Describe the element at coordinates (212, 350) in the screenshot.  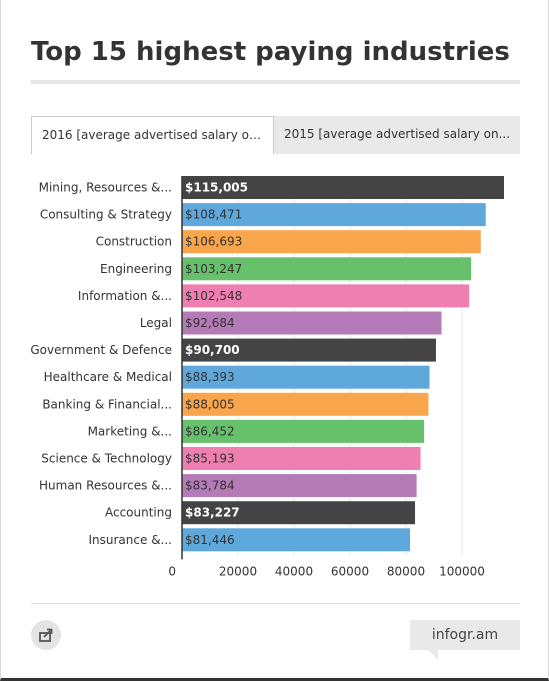
I see `data-label-6: $90,700` at that location.